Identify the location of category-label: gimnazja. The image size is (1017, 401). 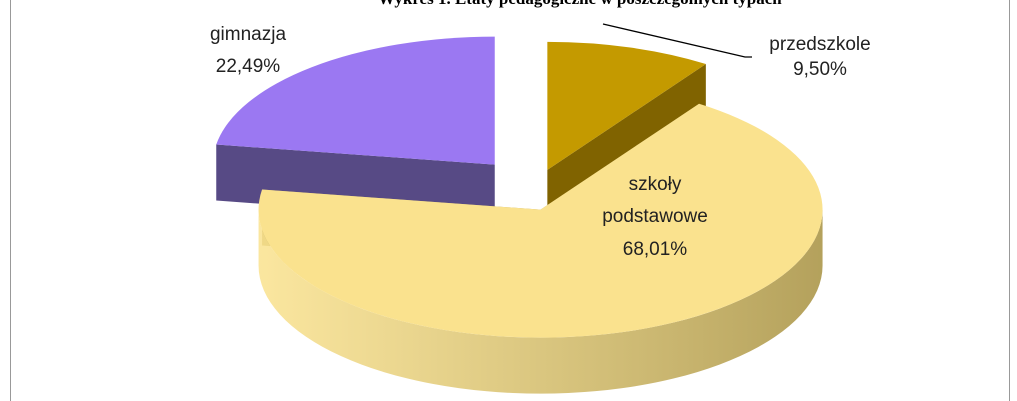
(248, 34).